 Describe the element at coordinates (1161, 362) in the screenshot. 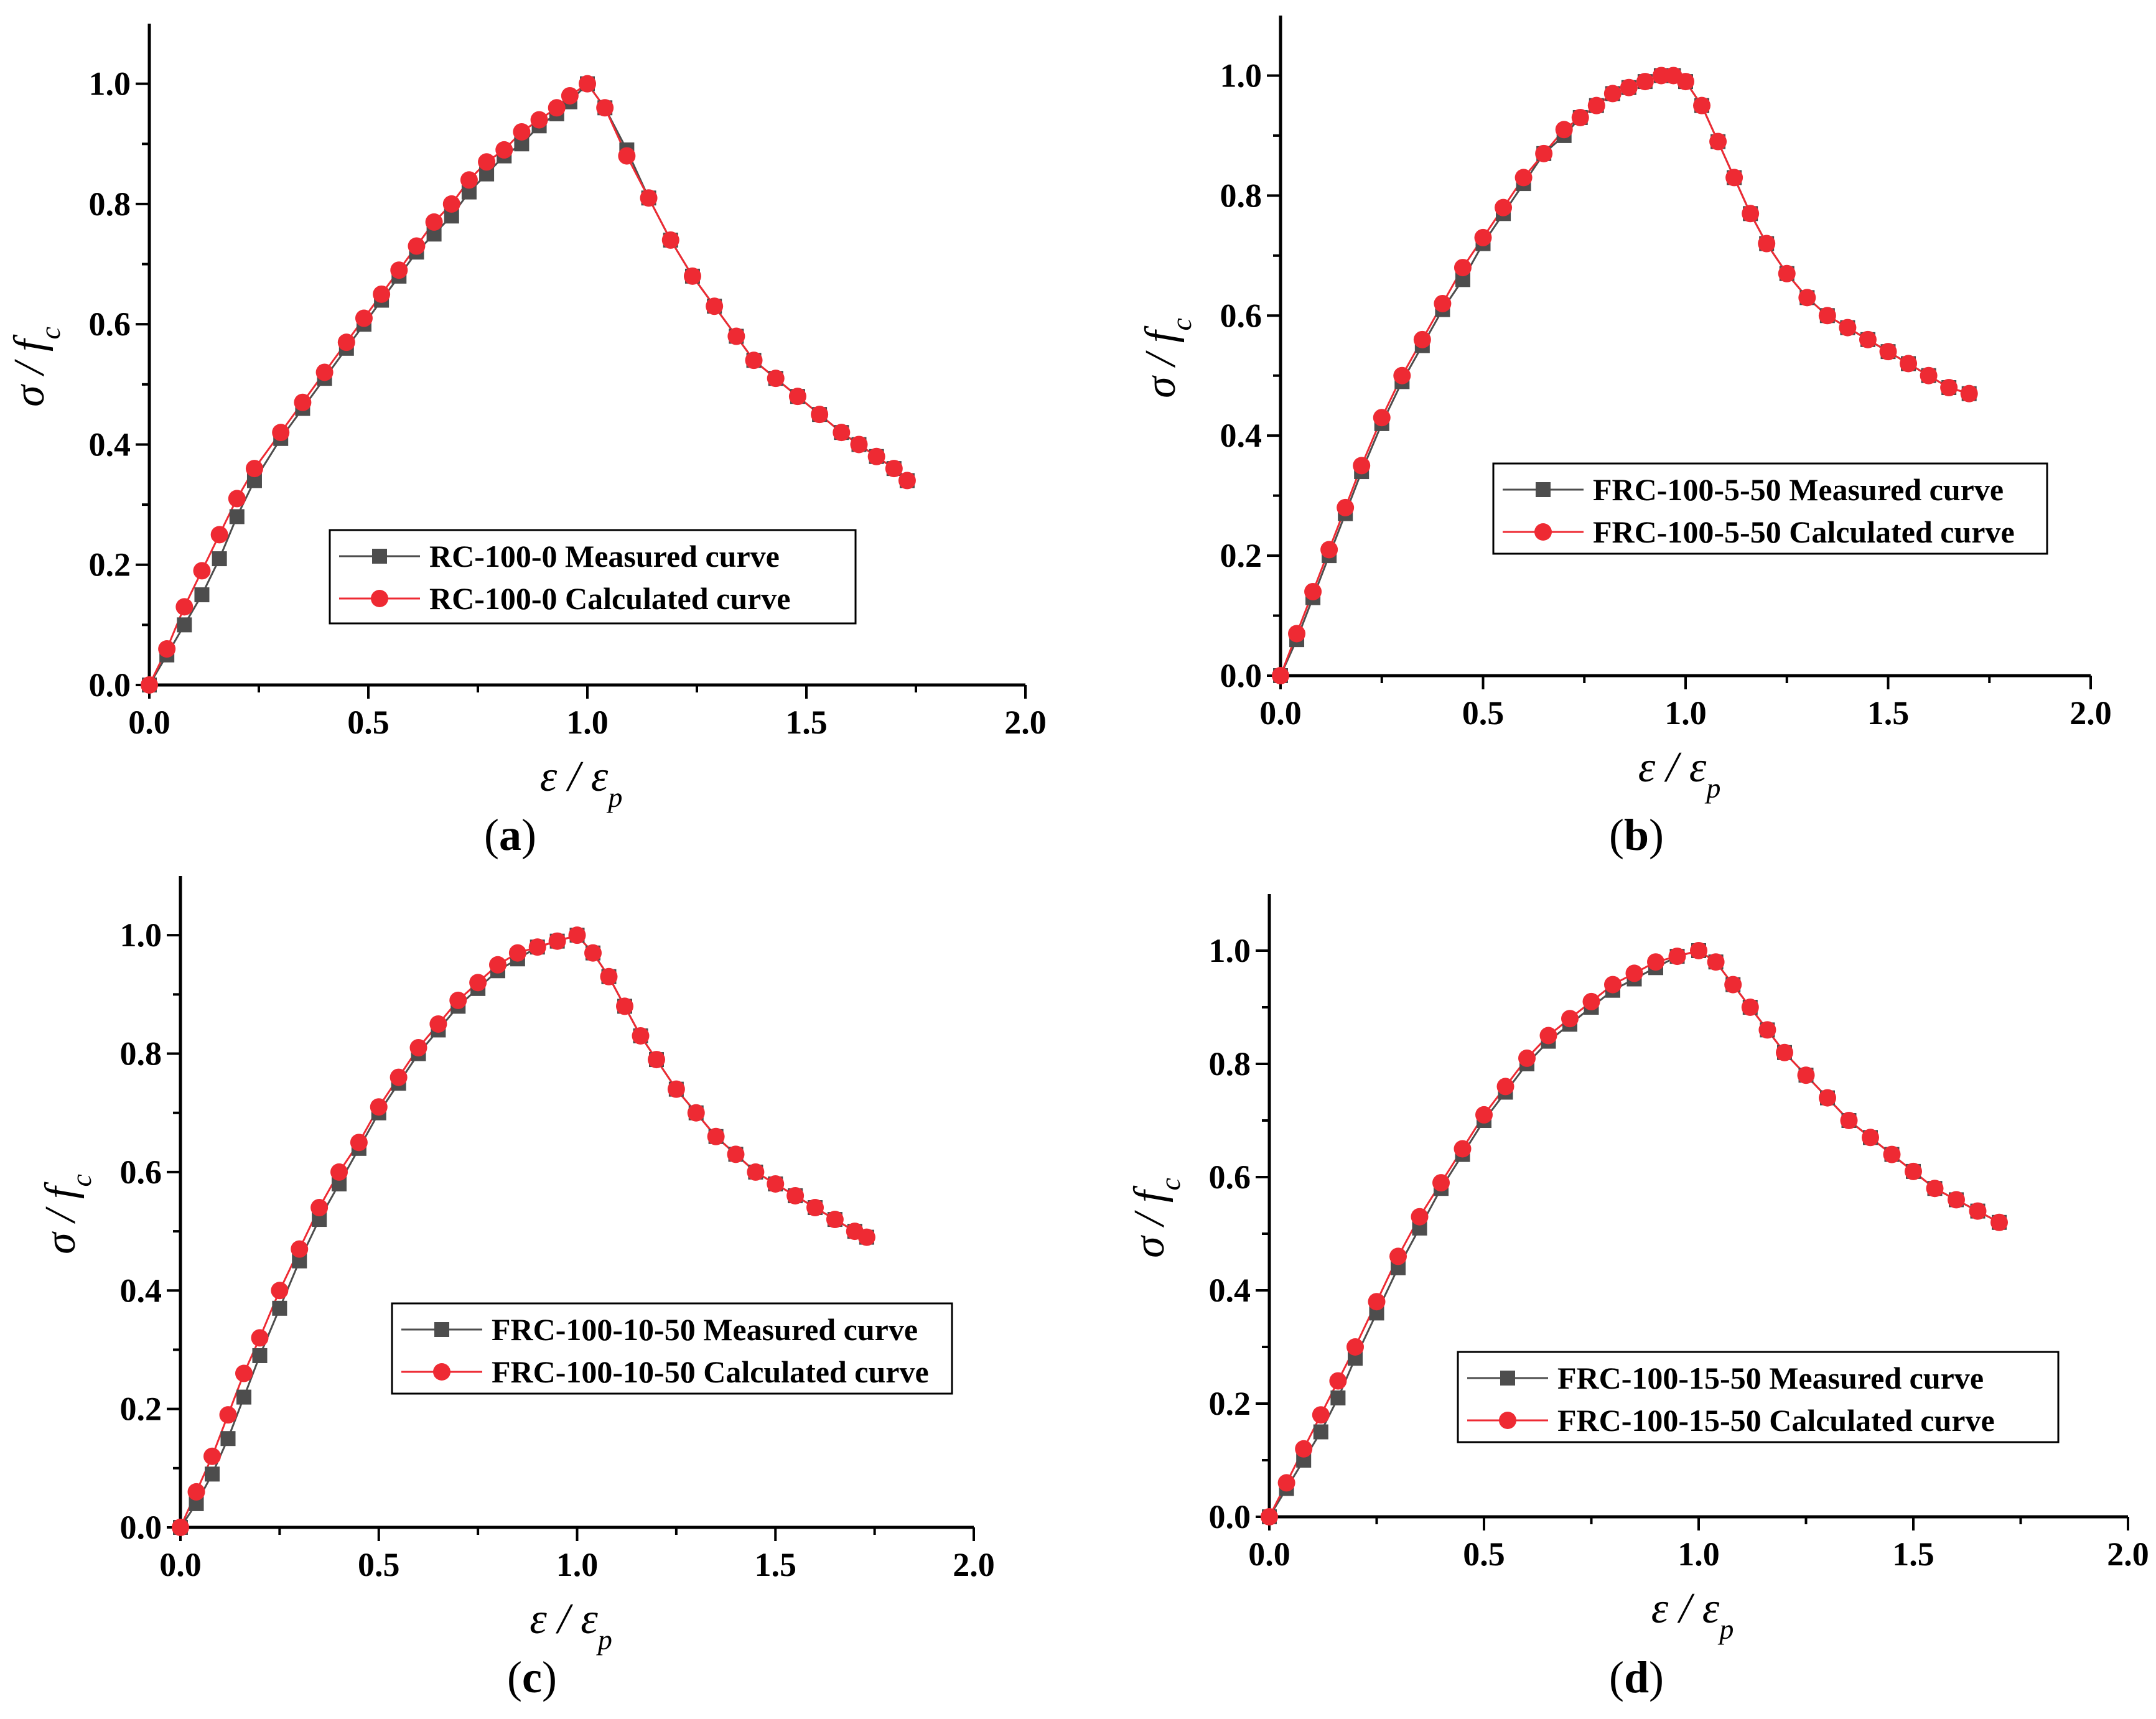

I see `y-axis-title-main: σ / f` at that location.